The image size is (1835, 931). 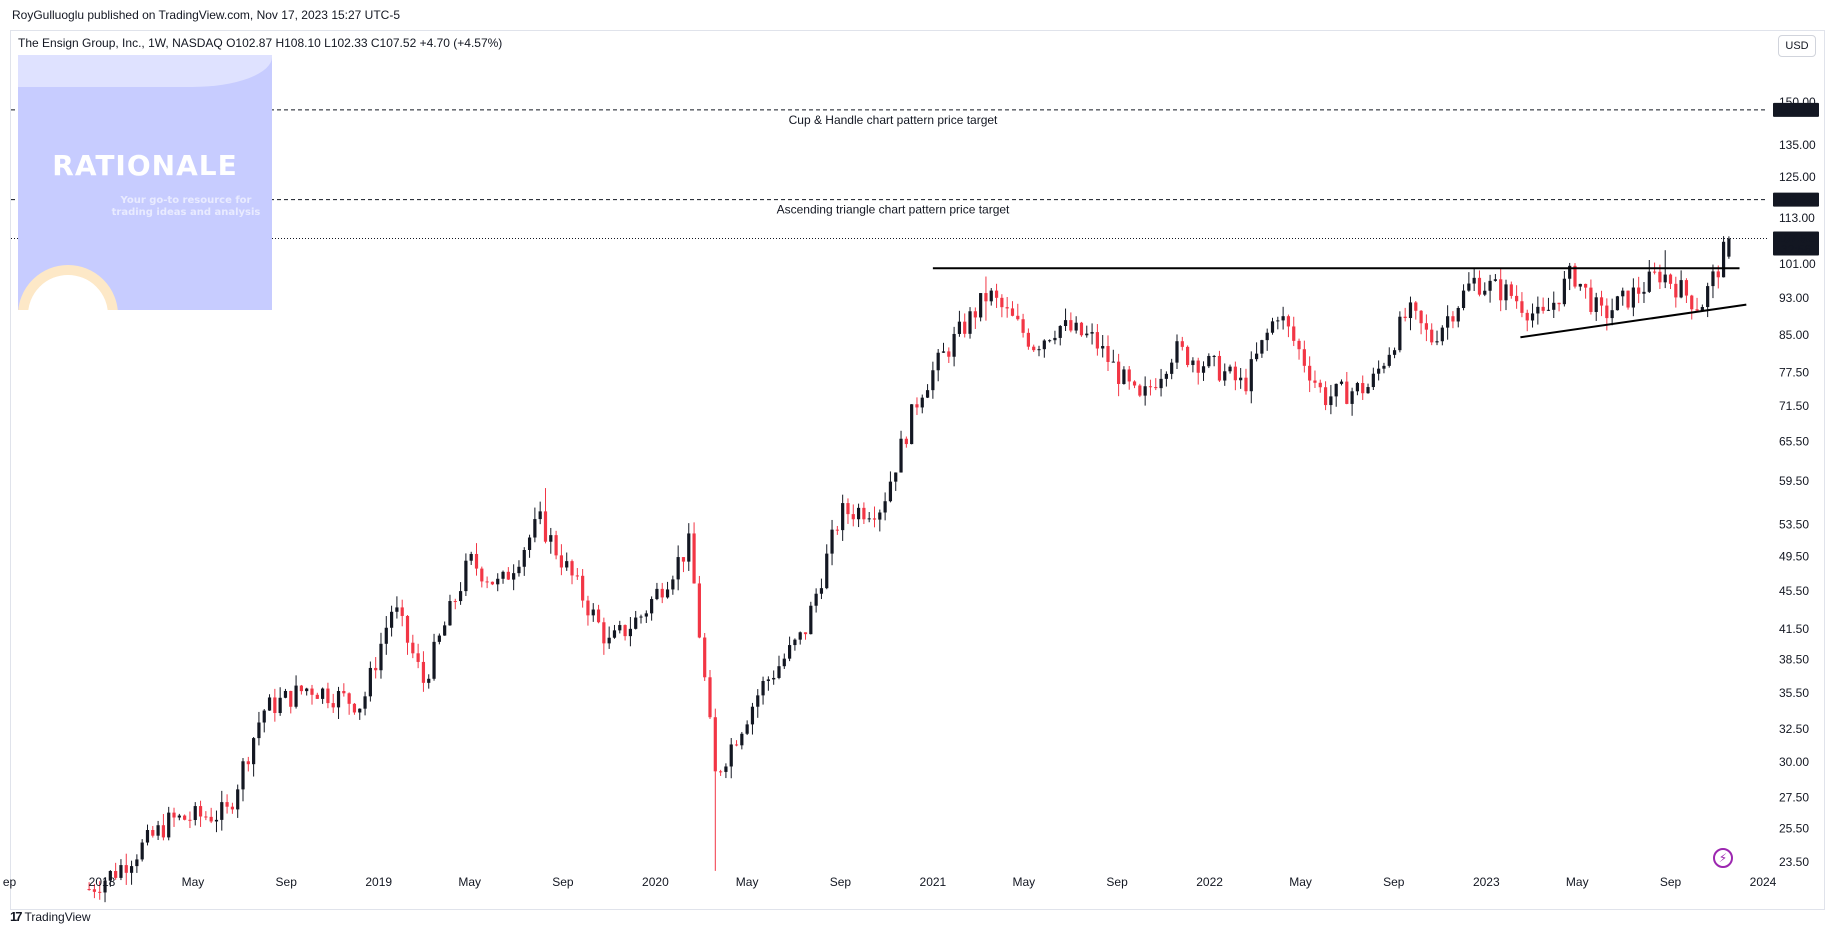 What do you see at coordinates (1794, 629) in the screenshot?
I see `price-tick-label: 41.50` at bounding box center [1794, 629].